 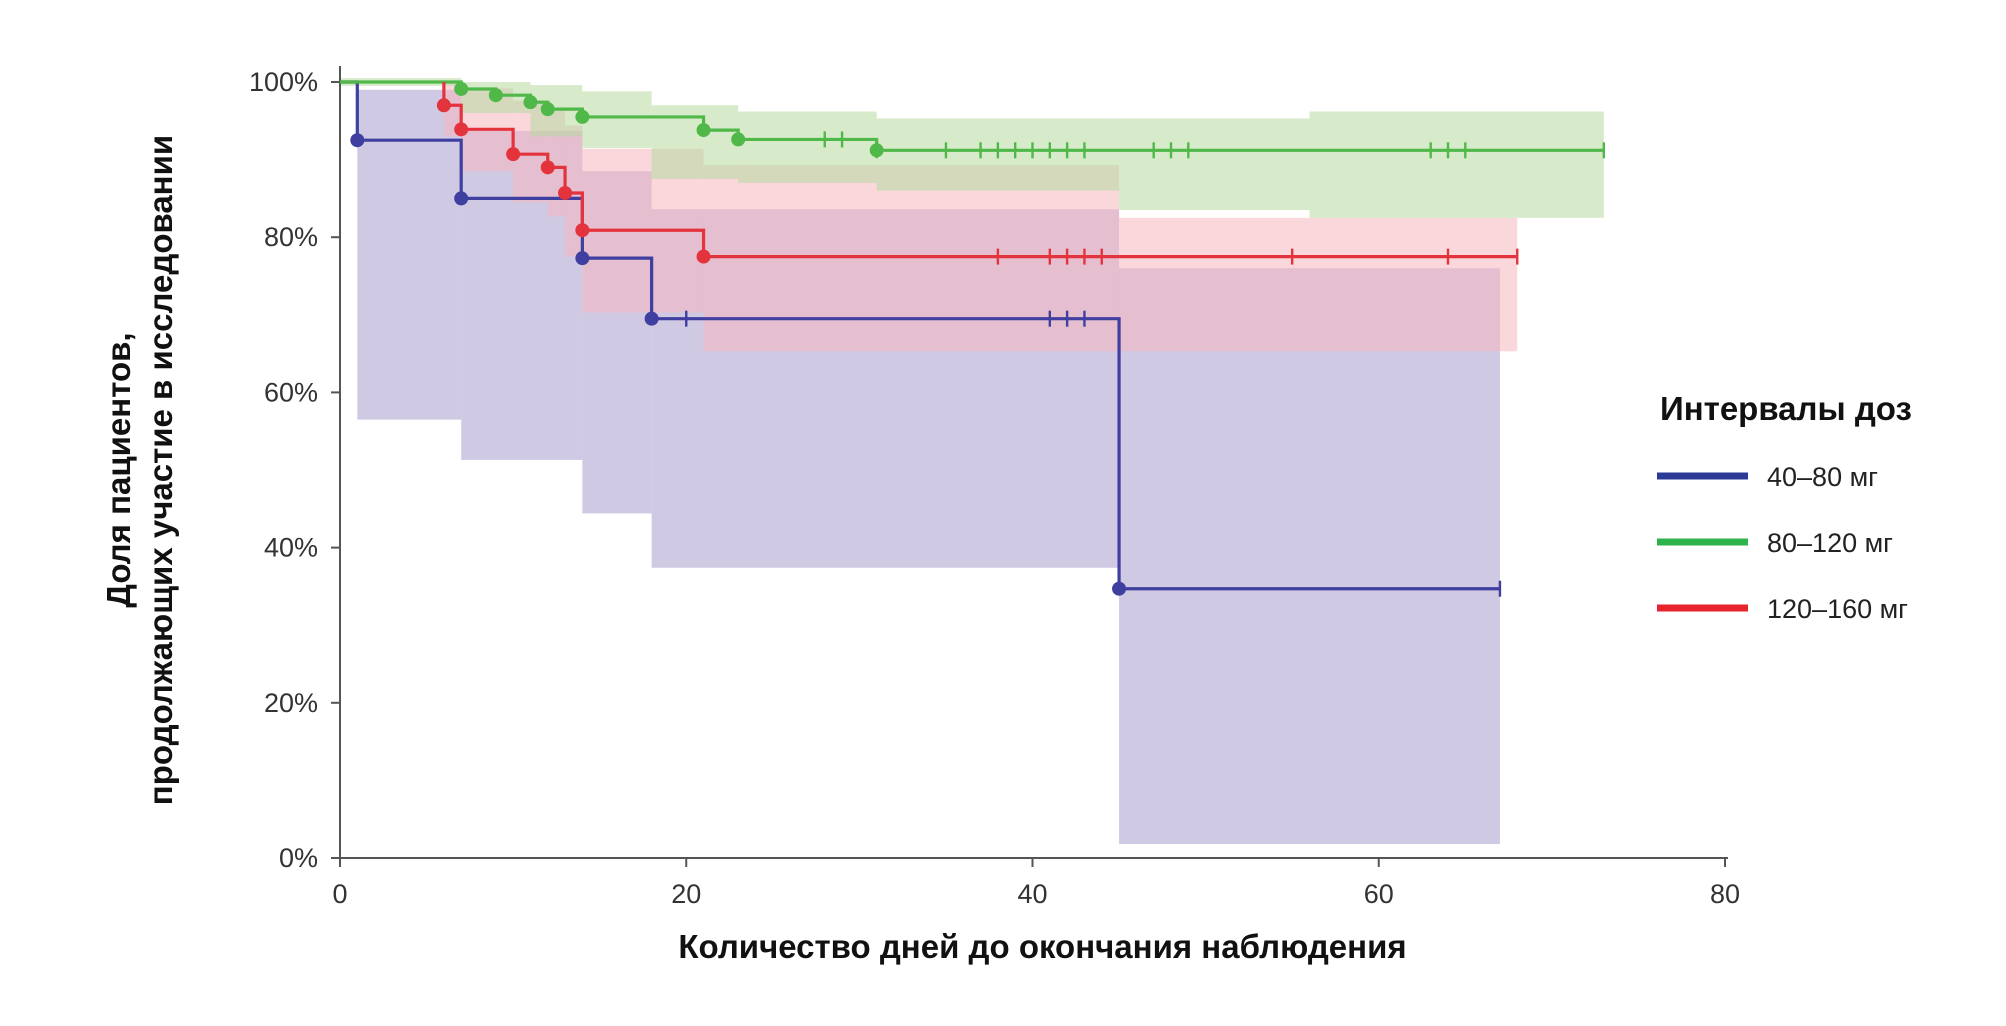 What do you see at coordinates (686, 894) in the screenshot?
I see `x-tick-label: 20` at bounding box center [686, 894].